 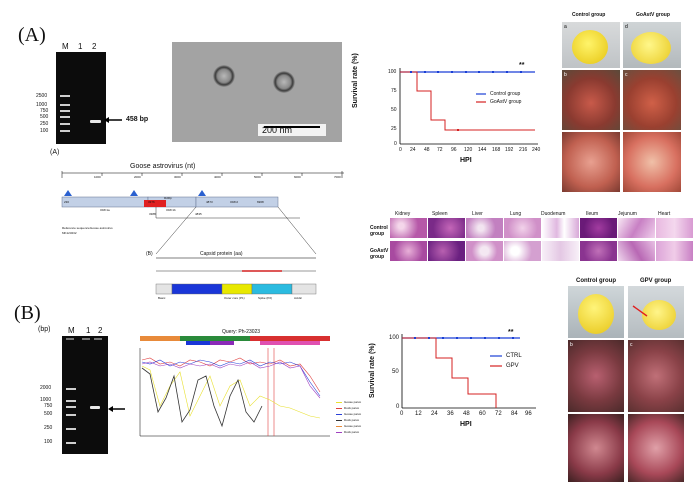 What do you see at coordinates (298, 298) in the screenshot?
I see `capsid-domain: Acidic` at bounding box center [298, 298].